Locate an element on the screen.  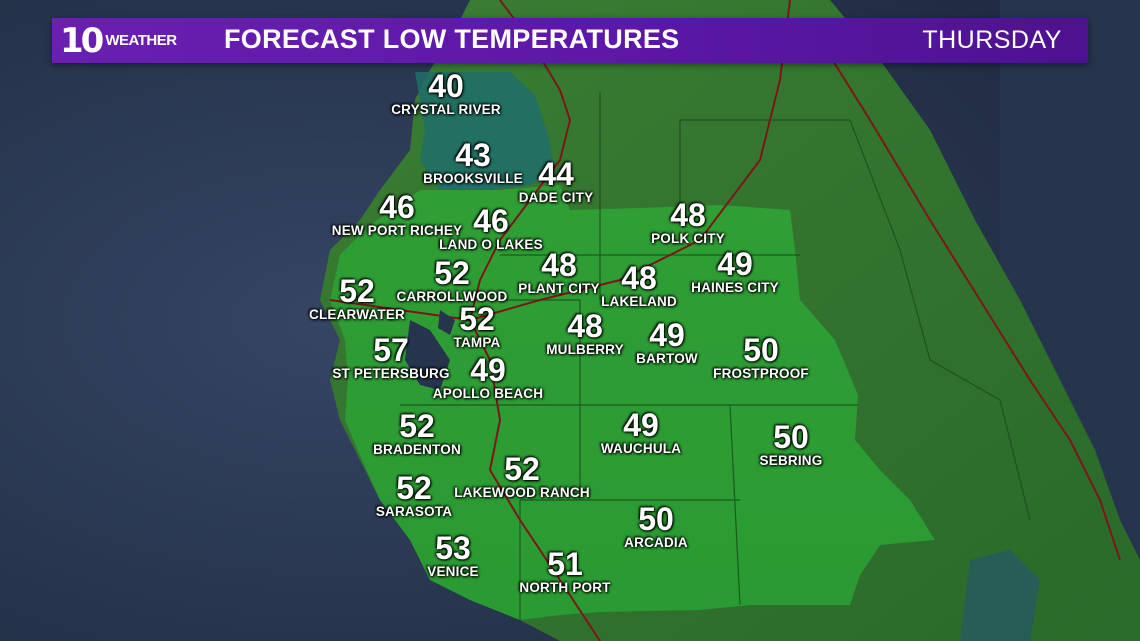
city-label-lakeland: 48 LAKELAND is located at coordinates (639, 286).